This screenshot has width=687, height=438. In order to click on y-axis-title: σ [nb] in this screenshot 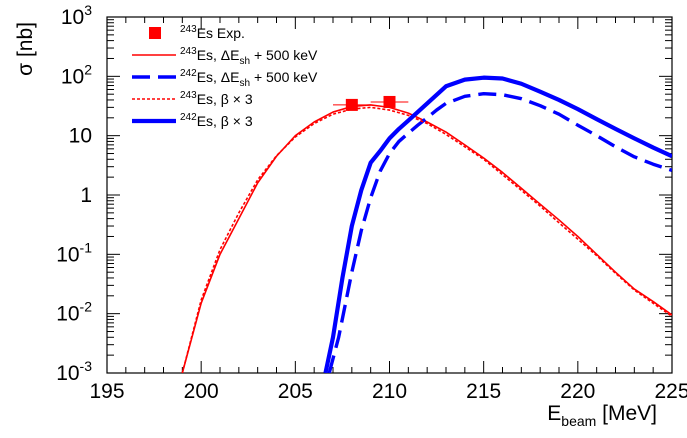, I will do `click(25, 49)`.